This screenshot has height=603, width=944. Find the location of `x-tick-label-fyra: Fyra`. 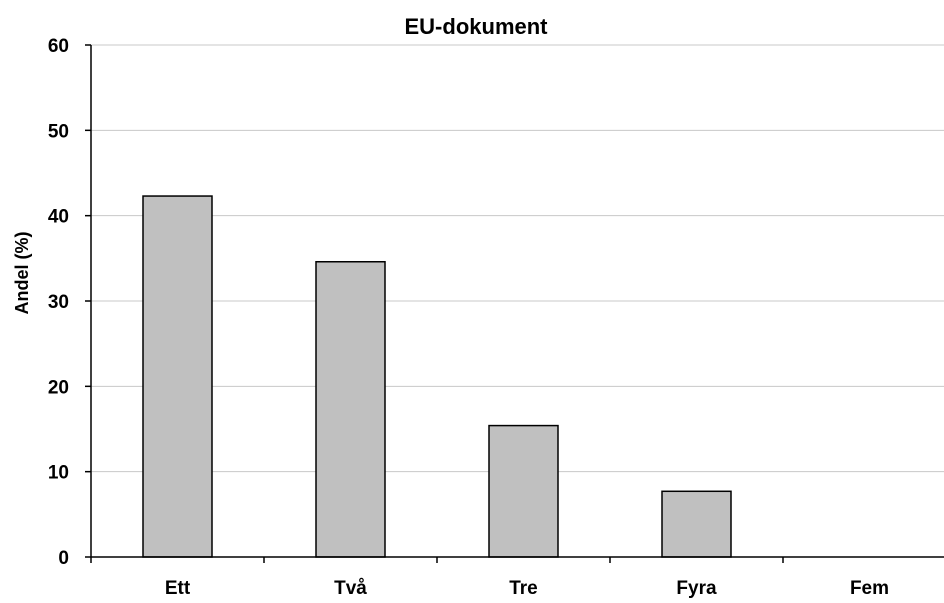

x-tick-label-fyra: Fyra is located at coordinates (696, 588).